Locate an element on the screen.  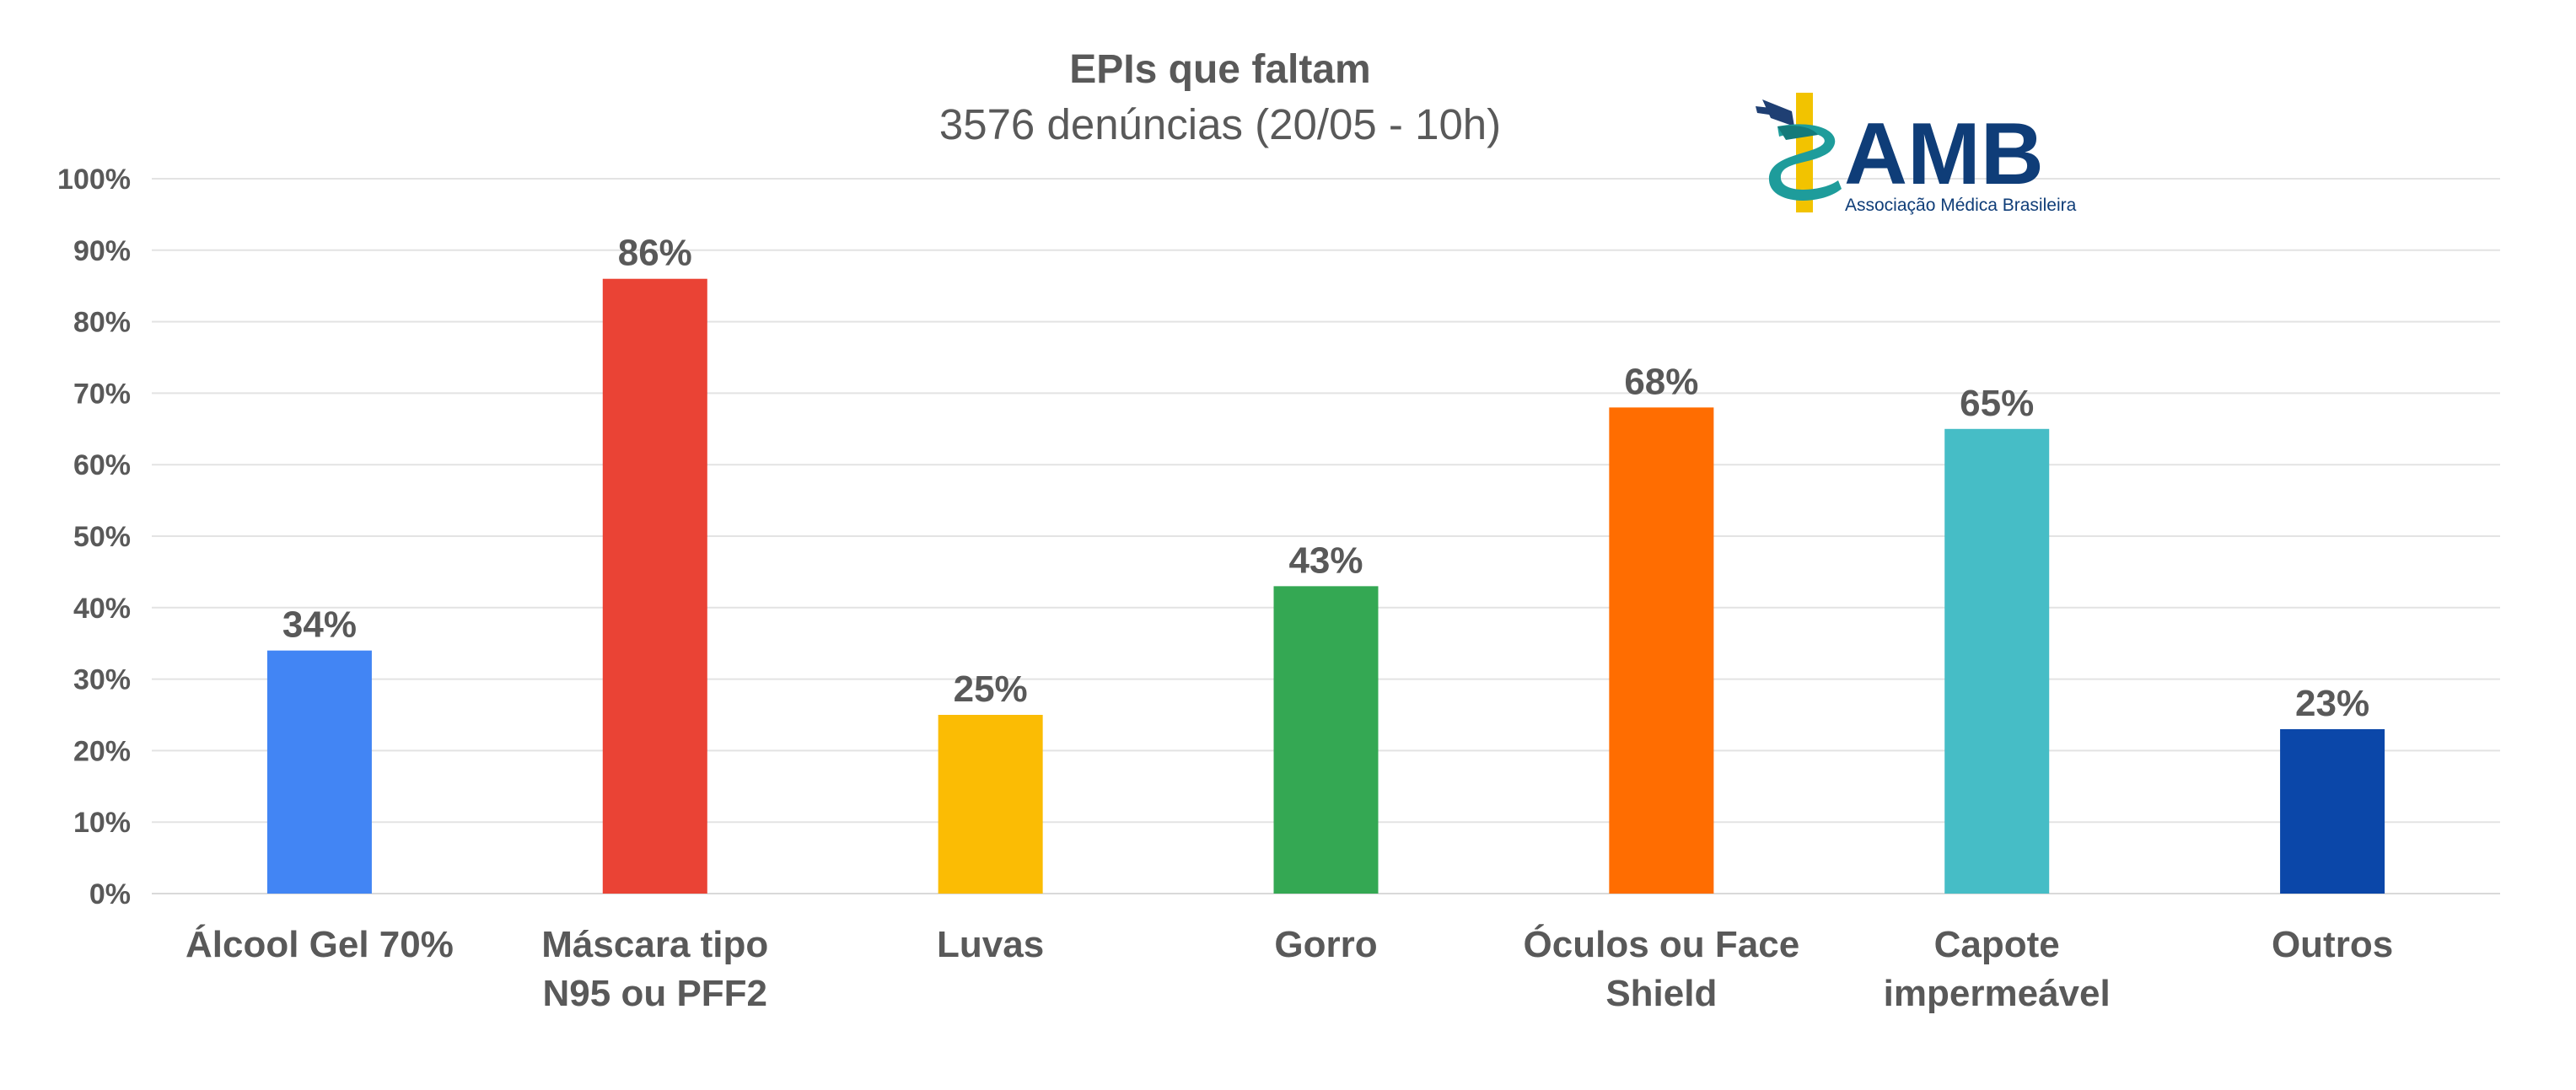
y-tick-label: 30% is located at coordinates (102, 680).